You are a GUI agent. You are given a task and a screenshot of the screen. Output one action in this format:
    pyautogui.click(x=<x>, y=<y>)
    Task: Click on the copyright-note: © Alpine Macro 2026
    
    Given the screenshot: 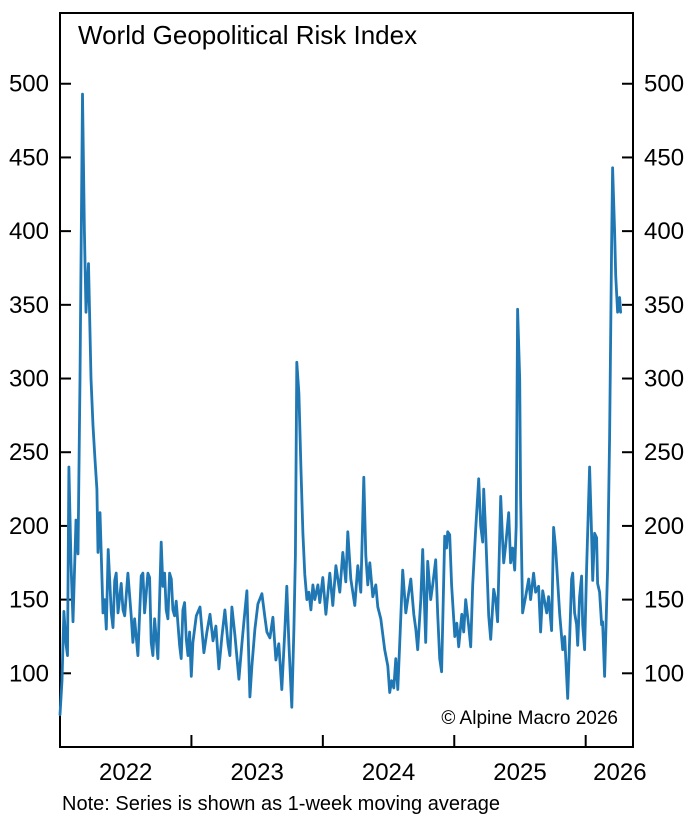 What is the action you would take?
    pyautogui.click(x=529, y=718)
    